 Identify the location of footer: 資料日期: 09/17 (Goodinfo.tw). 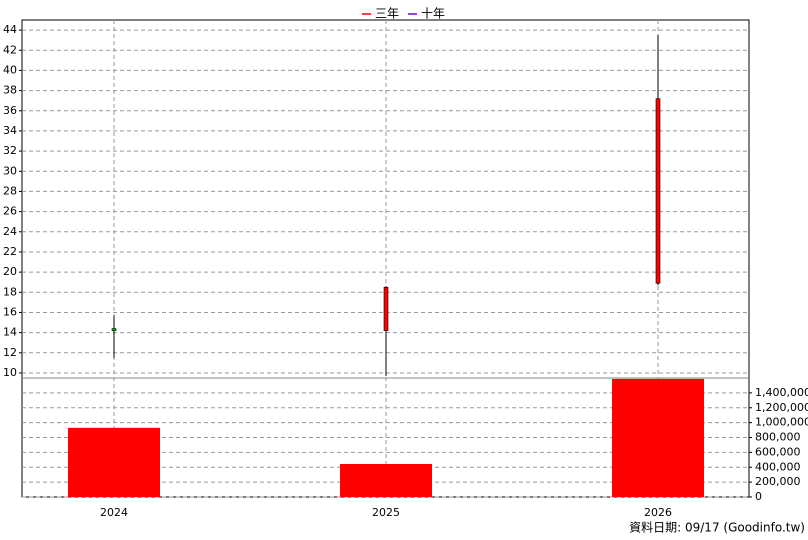
(717, 528).